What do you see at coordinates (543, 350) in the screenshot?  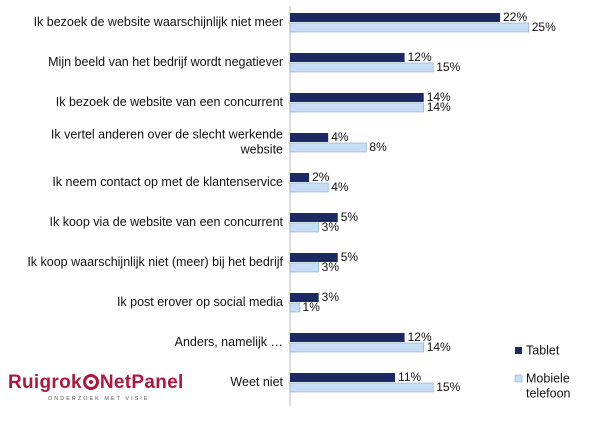 I see `legend-label-tablet: Tablet` at bounding box center [543, 350].